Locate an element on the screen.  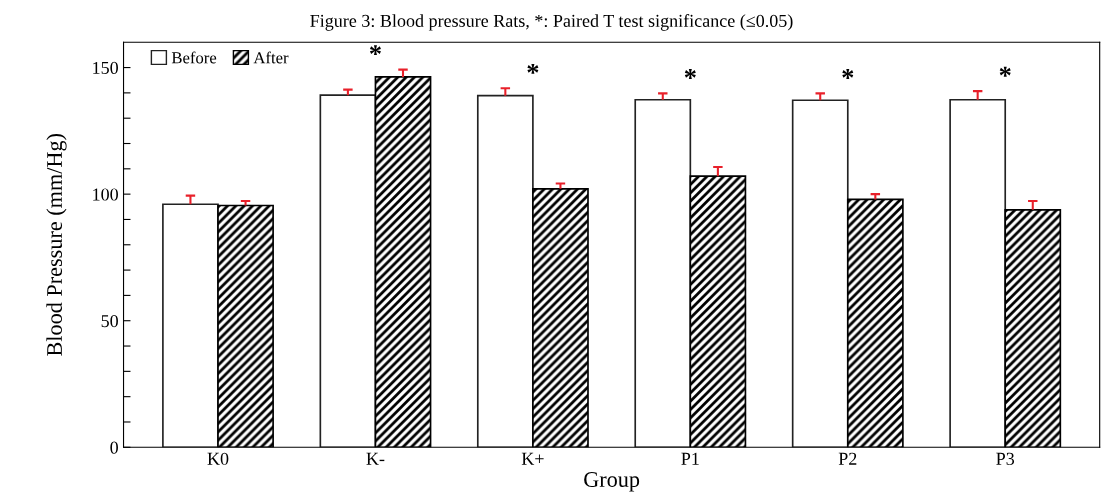
legend-label: After is located at coordinates (271, 57).